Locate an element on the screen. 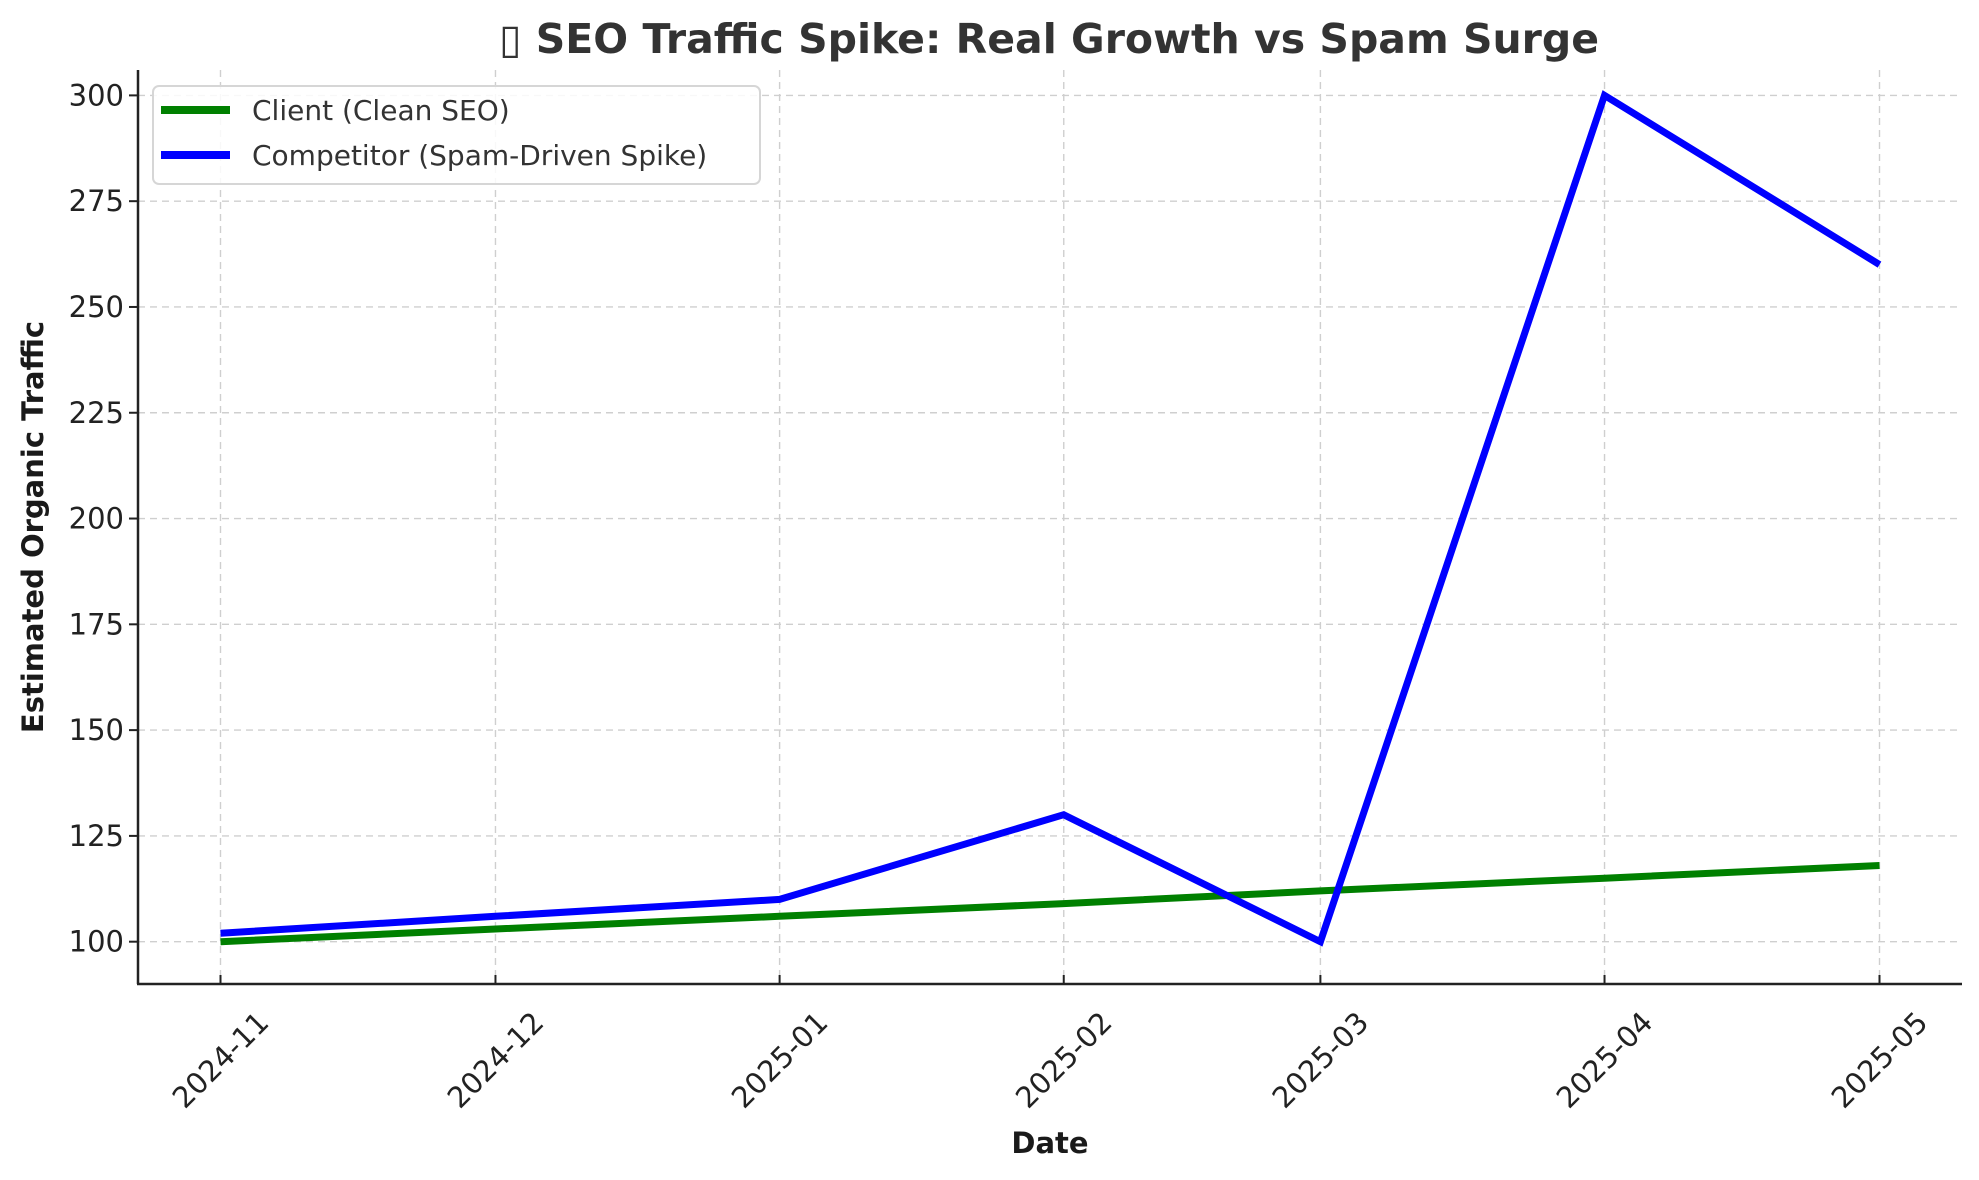 This screenshot has height=1180, width=1979. legend-label-competitor: Competitor (Spam-Driven Spike) is located at coordinates (479, 155).